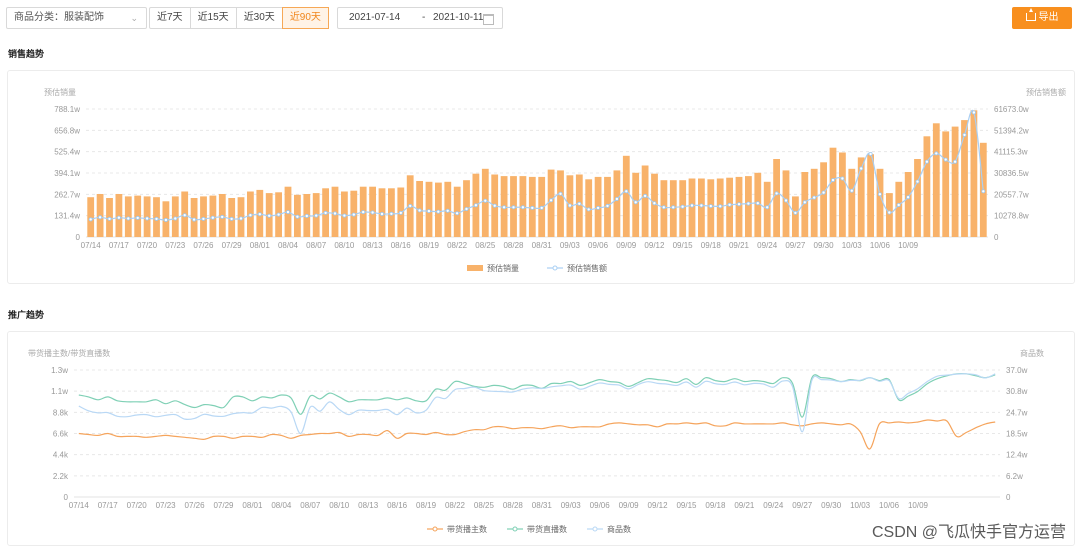 The height and width of the screenshot is (550, 1080). I want to click on legend-marker, so click(435, 529).